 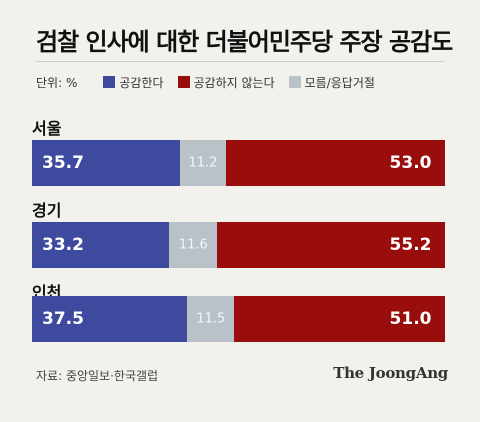 What do you see at coordinates (110, 319) in the screenshot?
I see `bar-segment-incheon-agree: 37.5` at bounding box center [110, 319].